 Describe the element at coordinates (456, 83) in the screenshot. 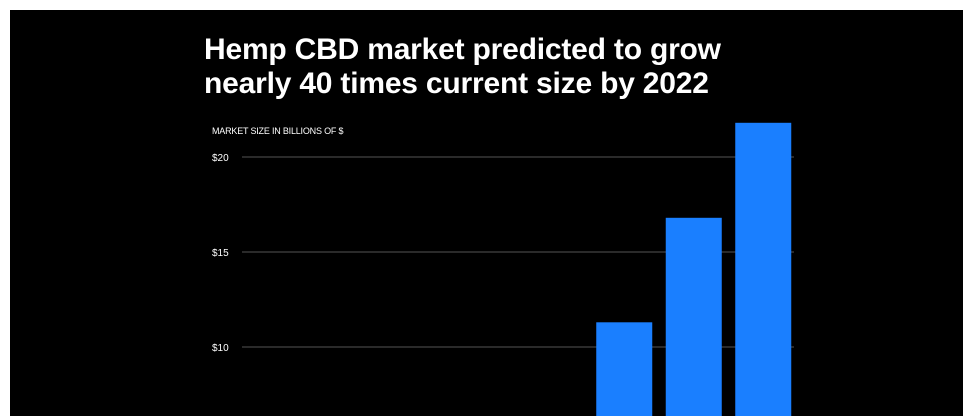

I see `chart-title-line-2: nearly 40 times current size by 2022` at that location.